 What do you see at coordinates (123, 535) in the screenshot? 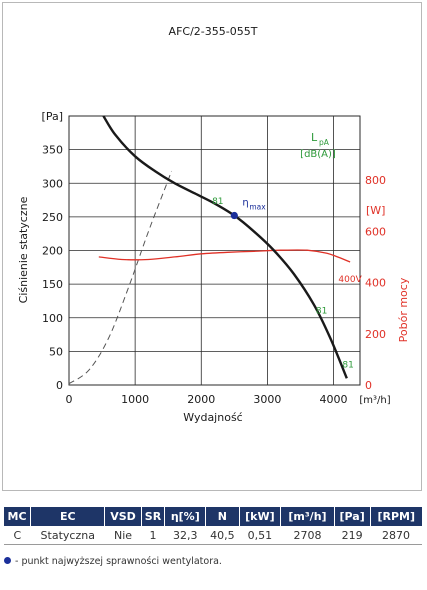
I see `specs-cell: Nie` at bounding box center [123, 535].